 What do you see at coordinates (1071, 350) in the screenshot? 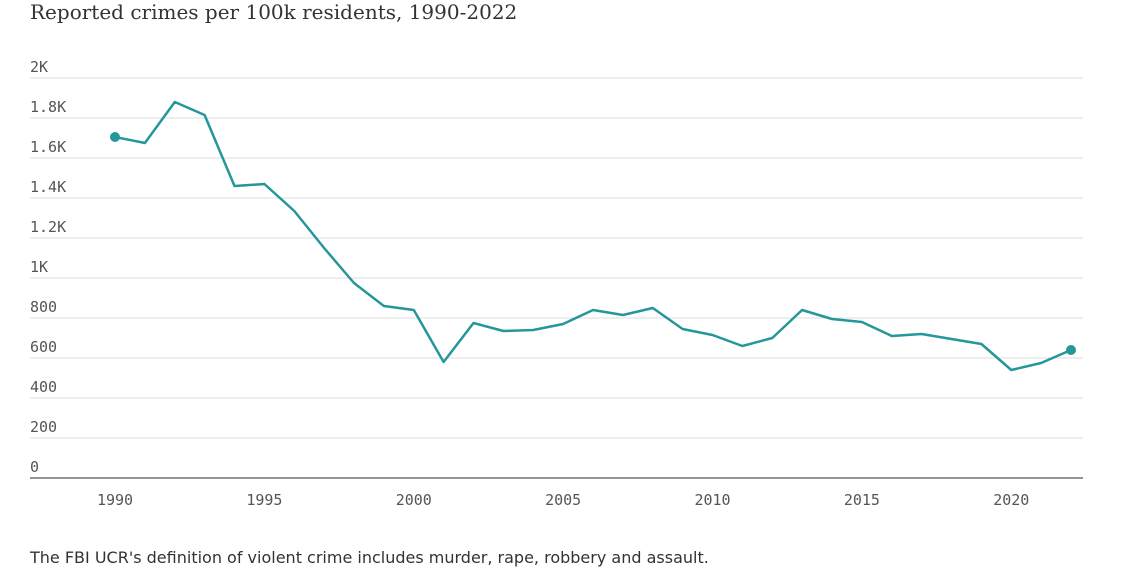
I see `end-point-marker` at bounding box center [1071, 350].